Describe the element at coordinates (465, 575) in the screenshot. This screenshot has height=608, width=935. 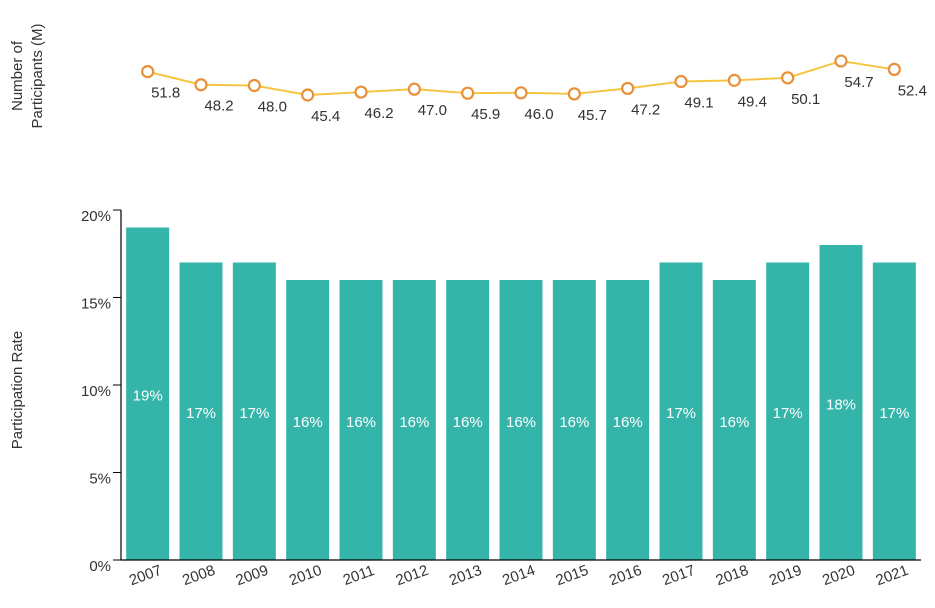
I see `x-tick-label: 2013` at that location.